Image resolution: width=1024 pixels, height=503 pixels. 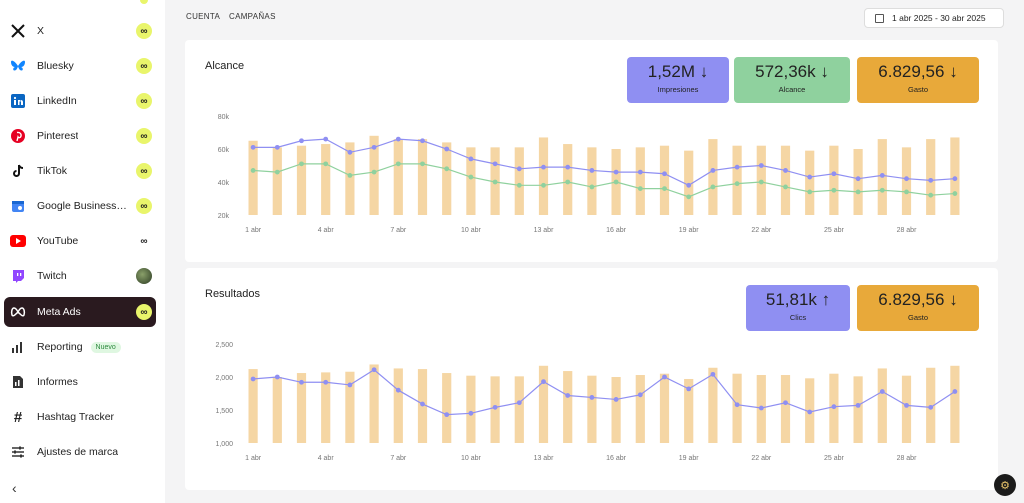 I want to click on x-tick-label: 16 abr, so click(x=616, y=230).